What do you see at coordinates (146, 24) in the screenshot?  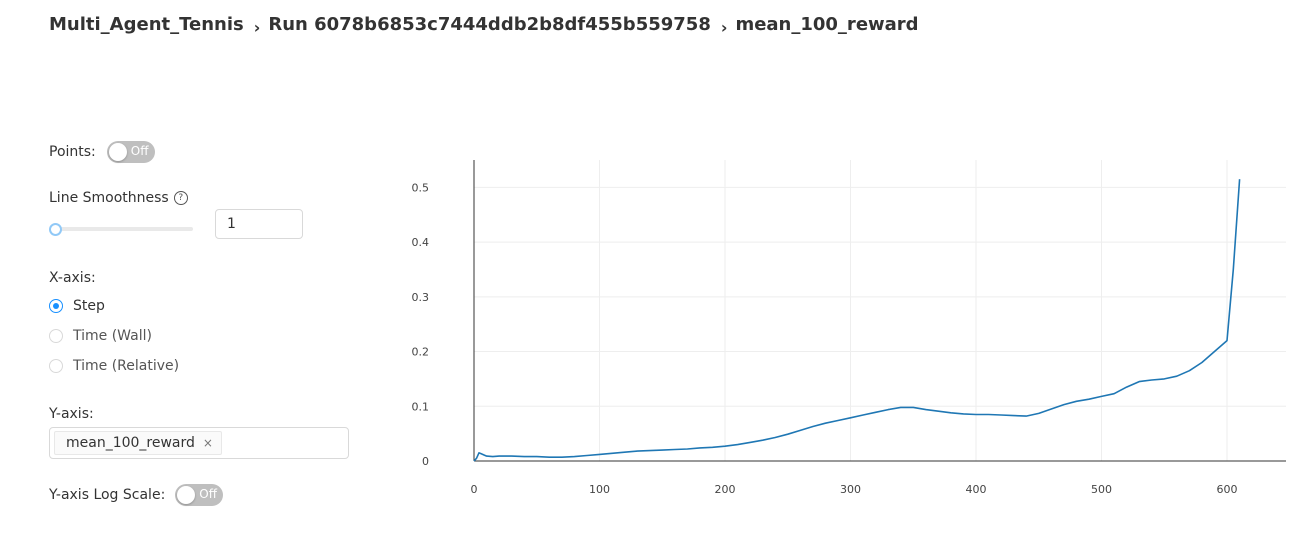 I see `breadcrumb-project: Multi_Agent_Tennis` at bounding box center [146, 24].